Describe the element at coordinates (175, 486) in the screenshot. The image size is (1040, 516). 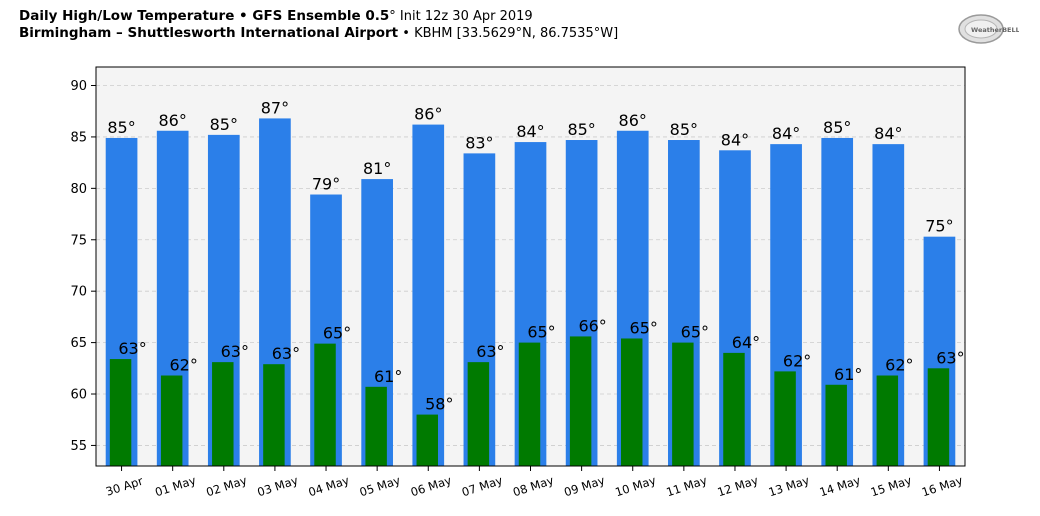
I see `x-tick-label: 01 May` at that location.